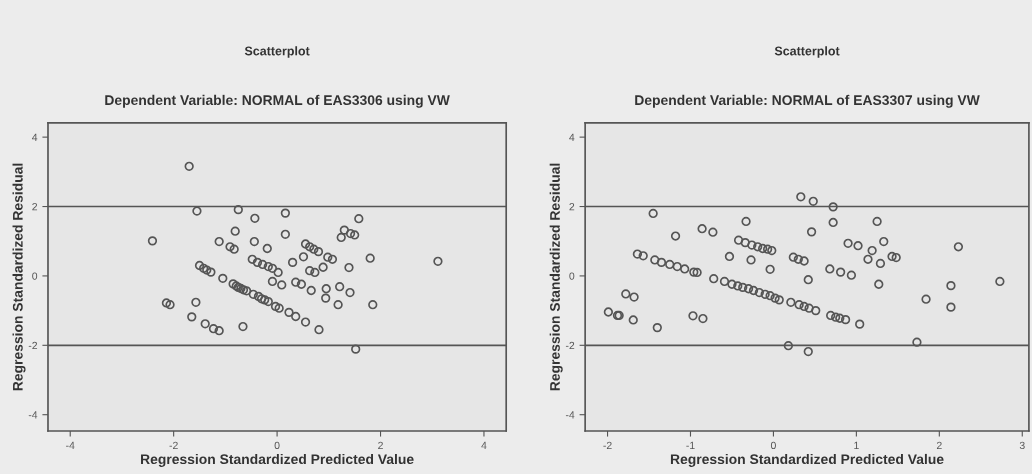 The image size is (1032, 474). What do you see at coordinates (277, 101) in the screenshot?
I see `chart-subtitle: Dependent Variable: NORMAL of EAS3306 using VW` at bounding box center [277, 101].